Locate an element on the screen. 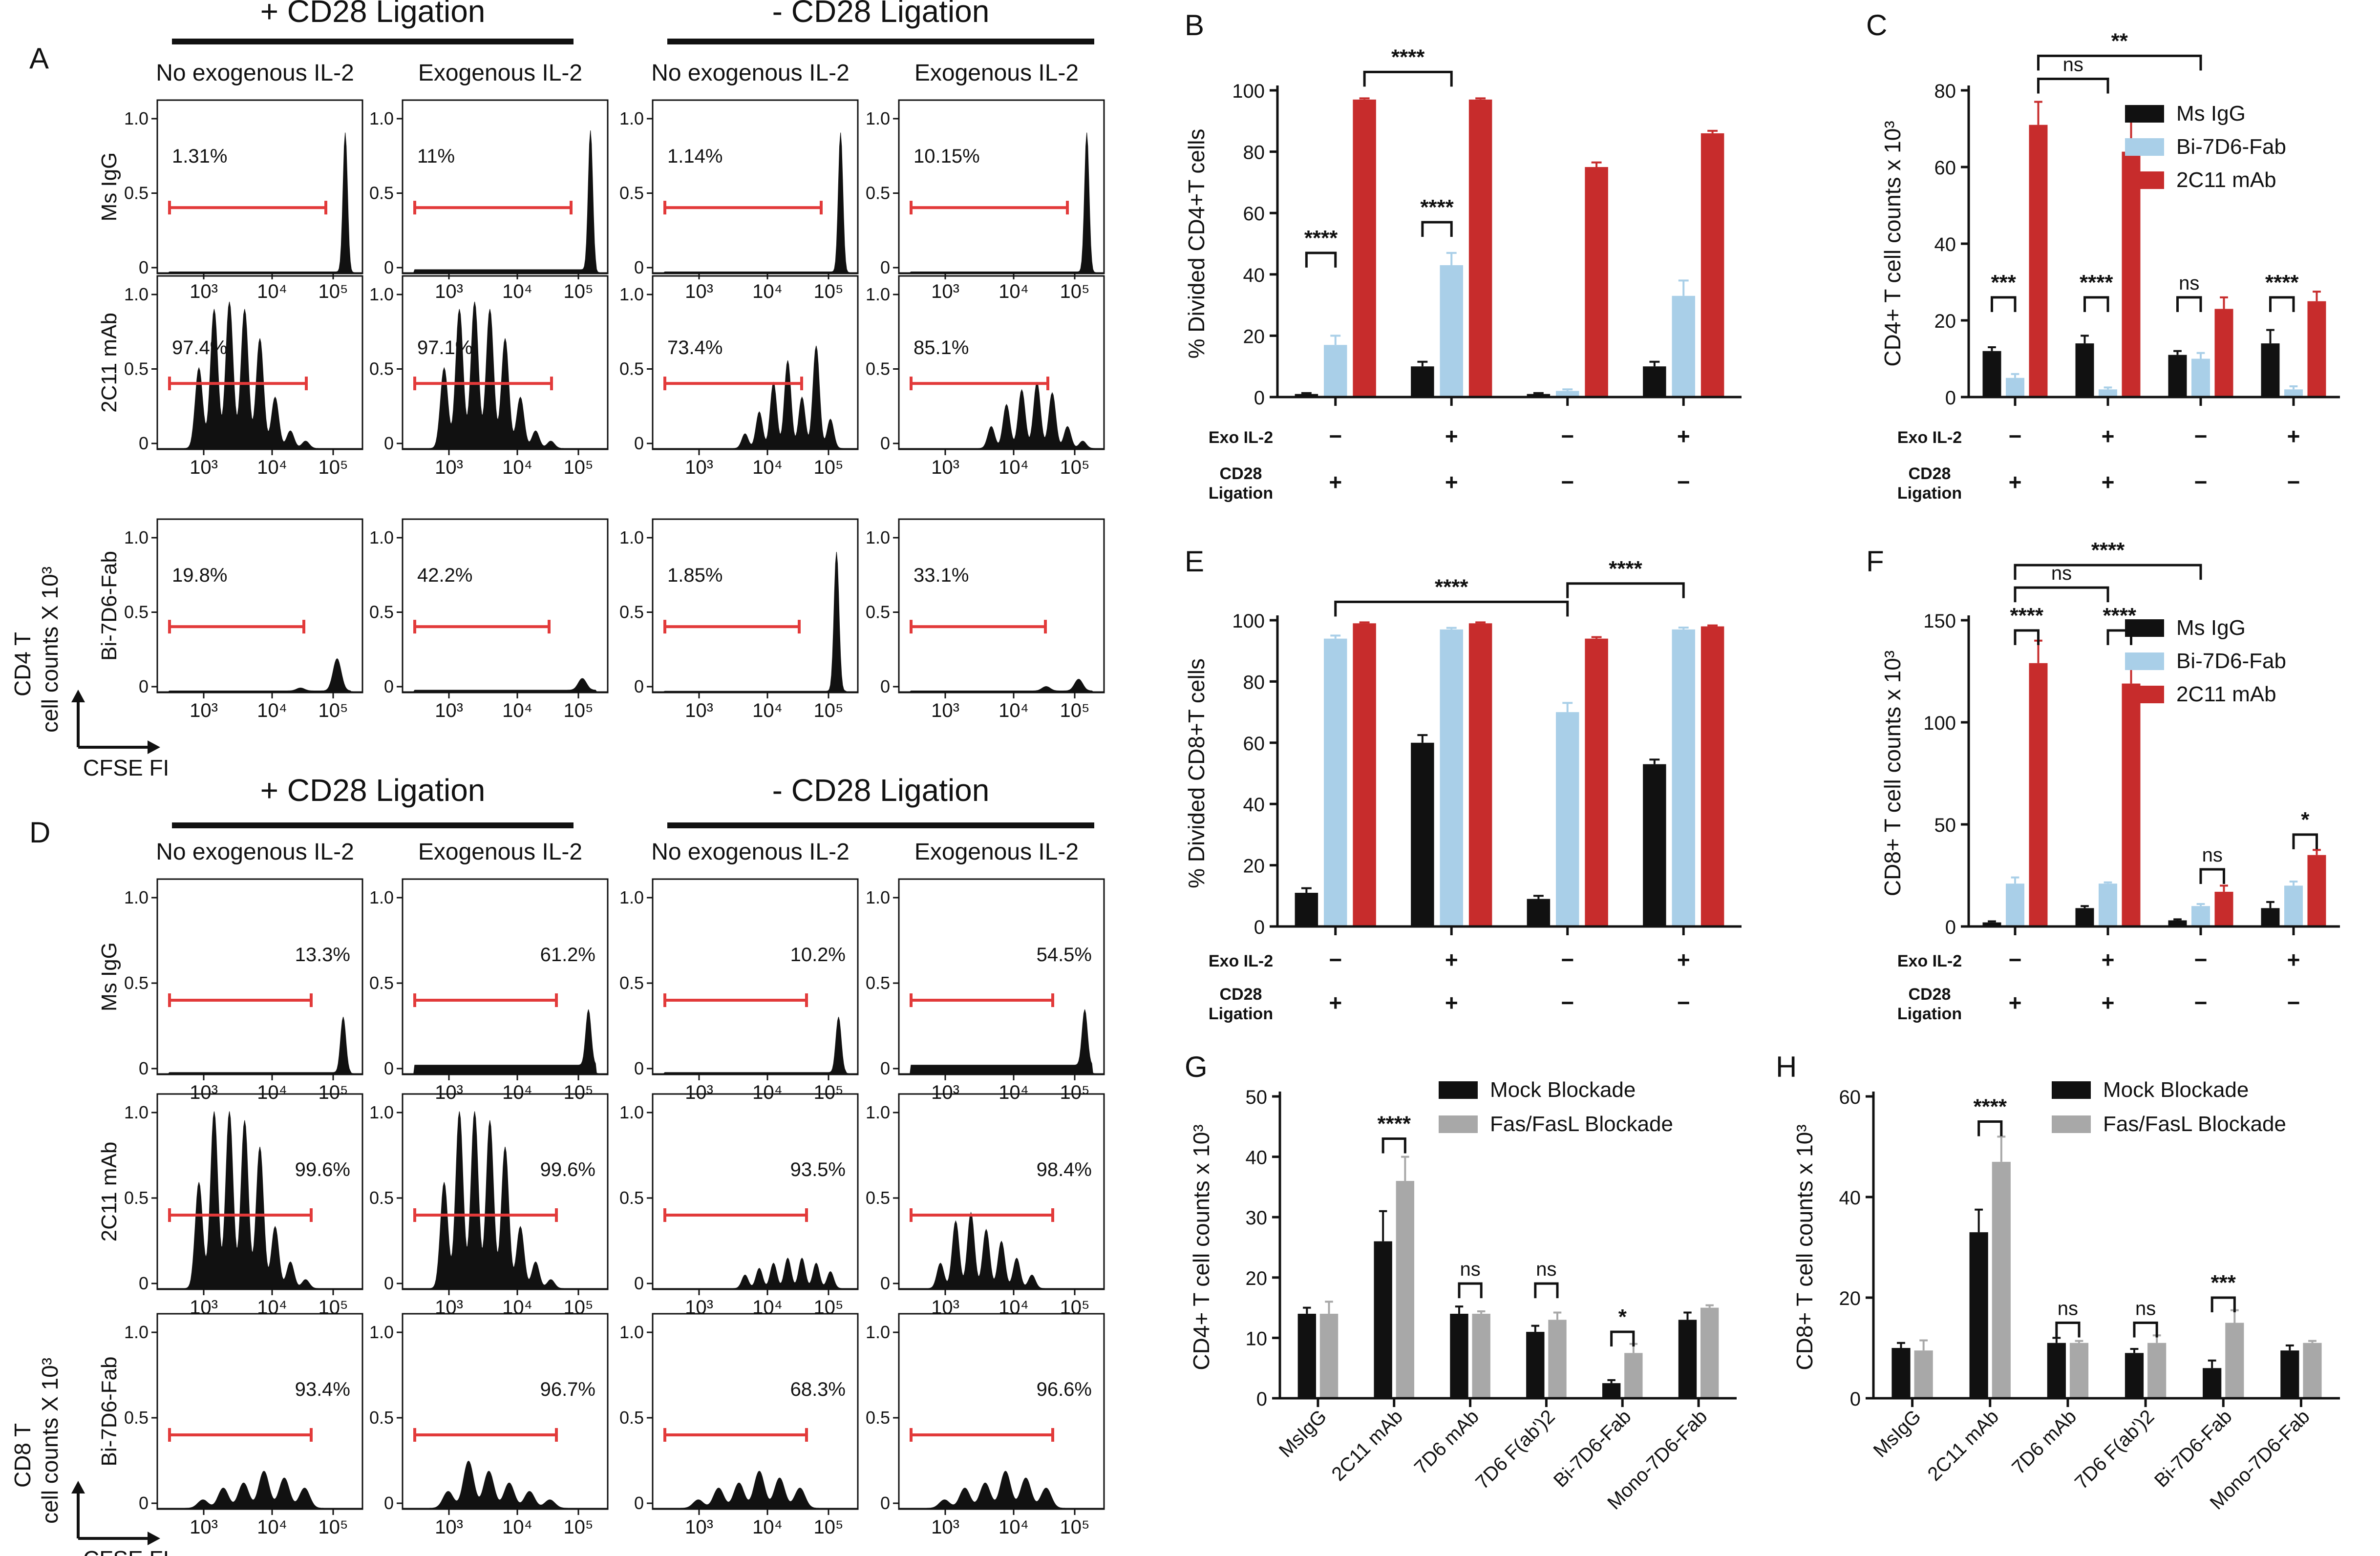  gate-percent: 11% is located at coordinates (436, 156).